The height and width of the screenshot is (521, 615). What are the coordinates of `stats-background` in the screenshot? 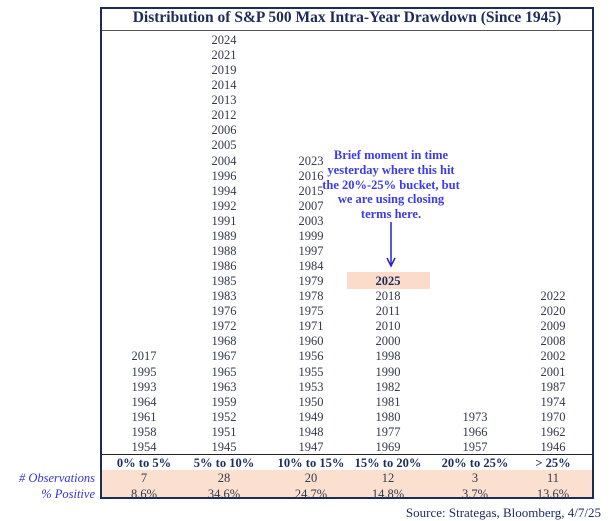 It's located at (347, 483).